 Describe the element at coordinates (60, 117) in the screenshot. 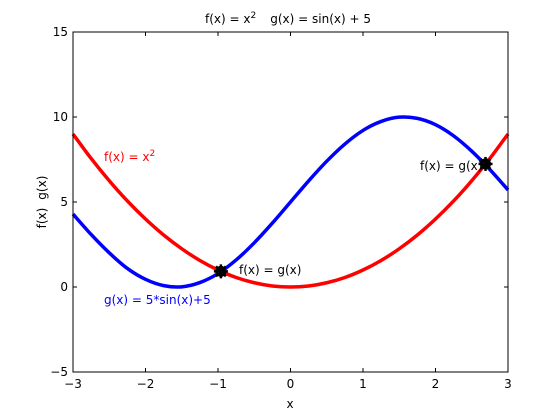

I see `y-tick-label-3: 10` at that location.